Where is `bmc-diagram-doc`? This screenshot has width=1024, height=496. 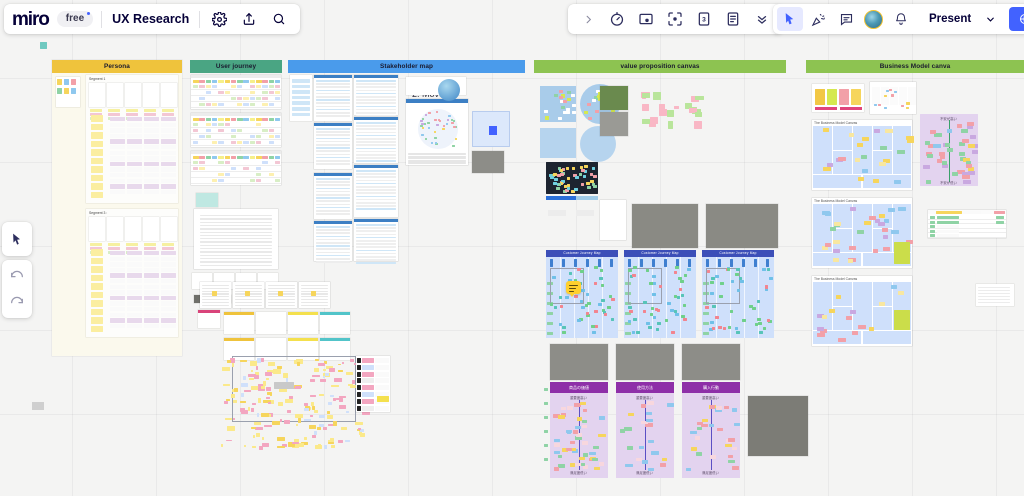
bmc-diagram-doc is located at coordinates (893, 98).